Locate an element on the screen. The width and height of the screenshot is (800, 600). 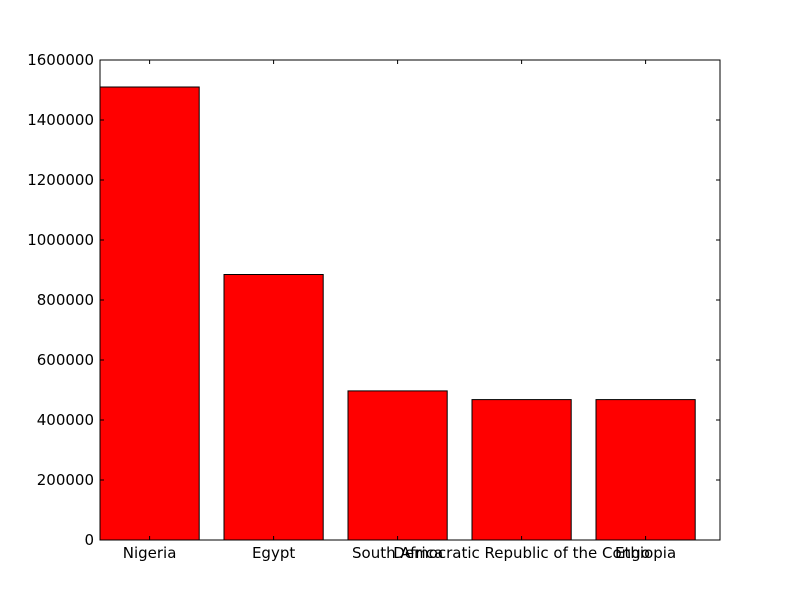
y-tick-label: 800000 is located at coordinates (65, 300).